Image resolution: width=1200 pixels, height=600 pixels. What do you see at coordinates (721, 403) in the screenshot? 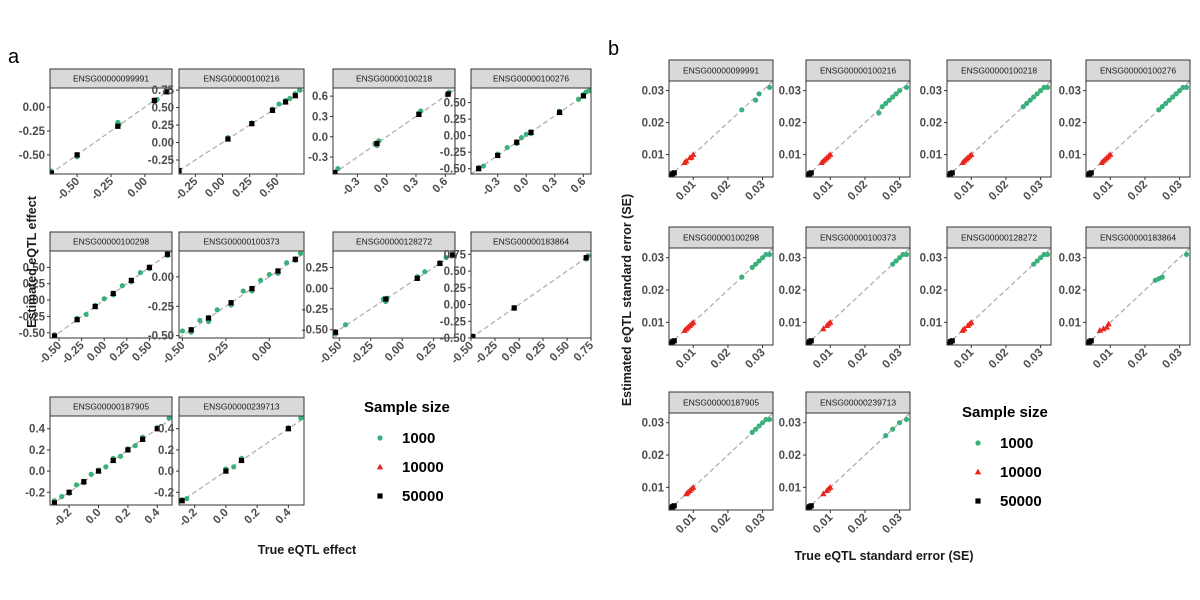
I see `facet-title: ENSG00000187905` at bounding box center [721, 403].